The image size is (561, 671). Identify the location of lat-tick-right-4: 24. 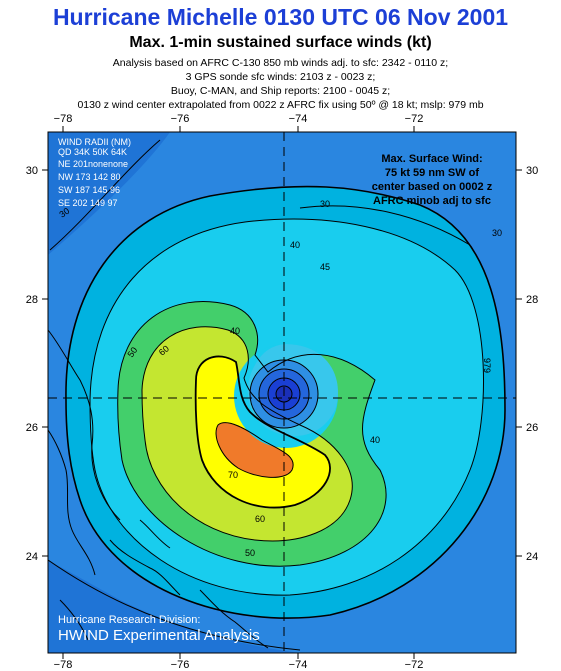
(532, 557).